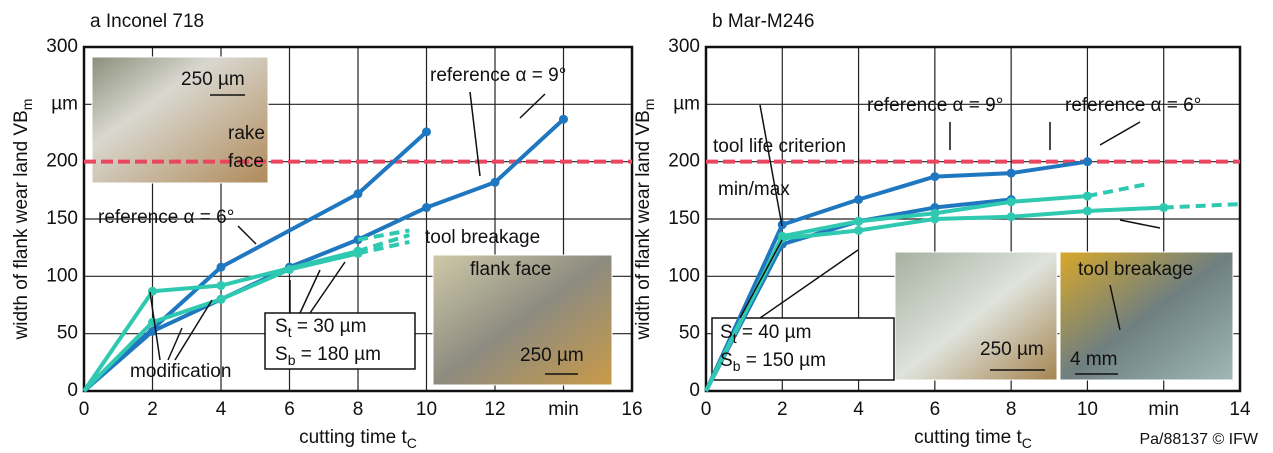 The image size is (1273, 453). What do you see at coordinates (353, 437) in the screenshot?
I see `x-axis-label-part: cutting time t` at bounding box center [353, 437].